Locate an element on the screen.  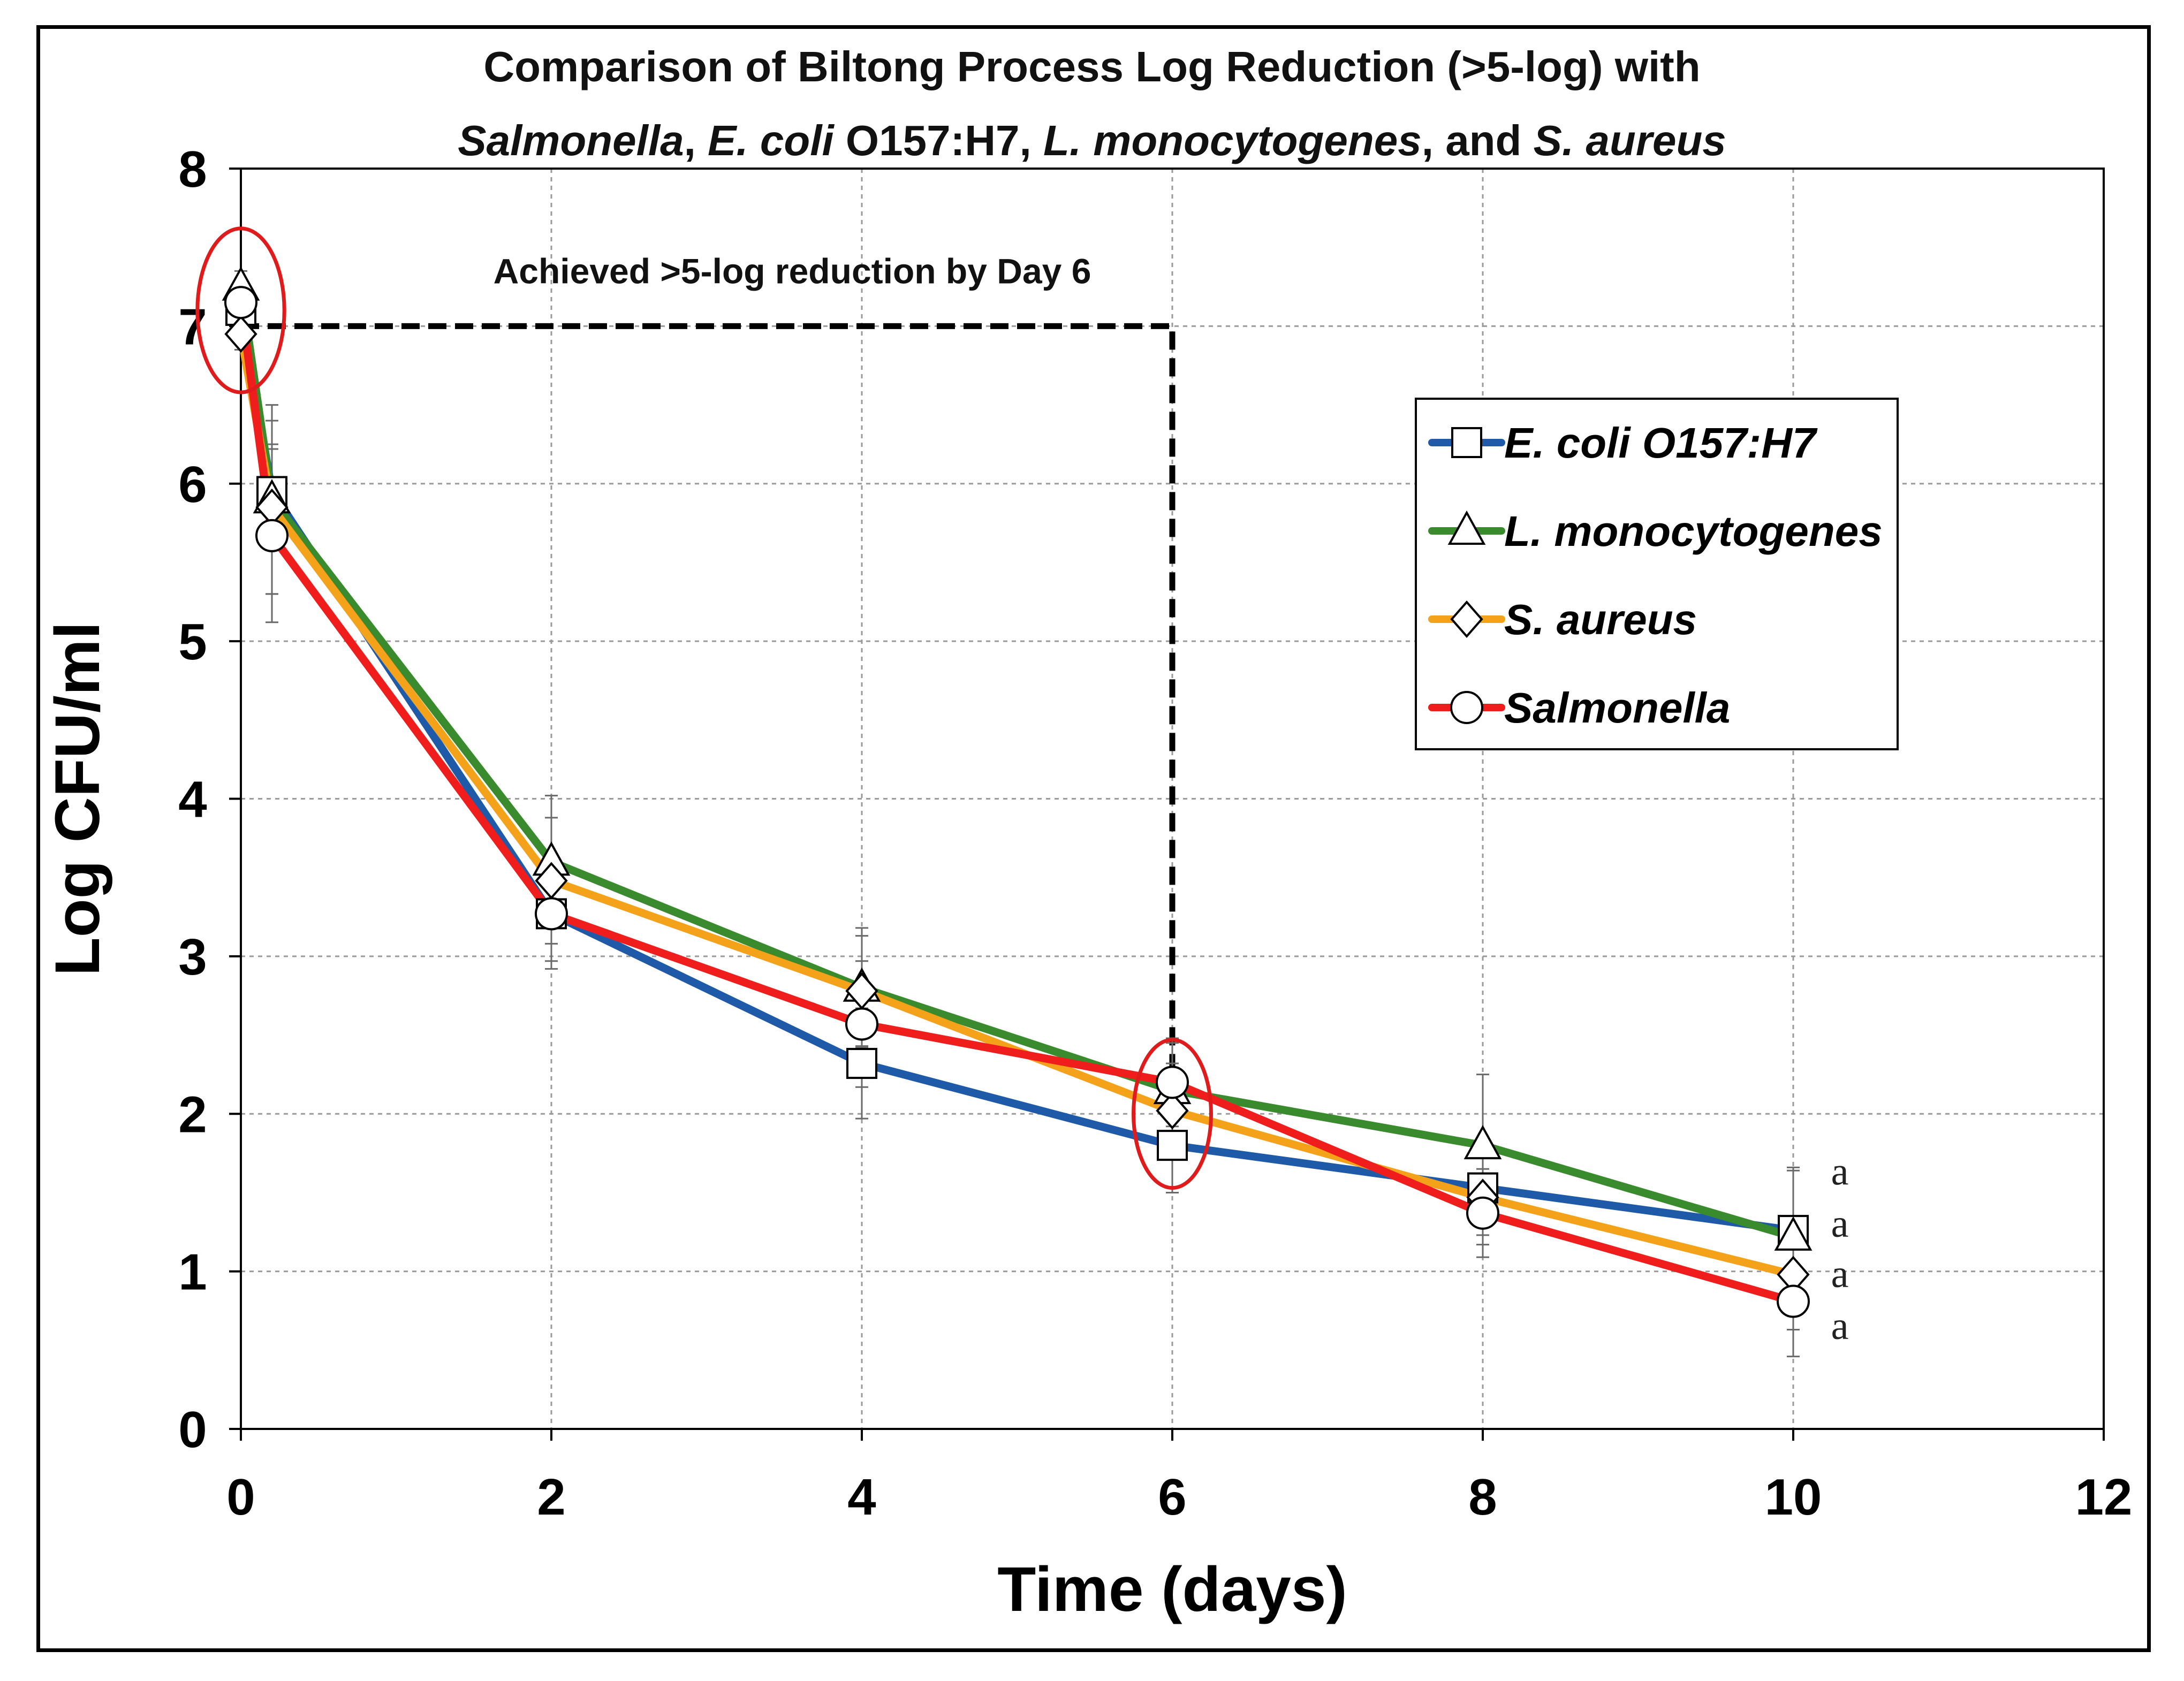
y-tick-label: 0 is located at coordinates (192, 1429).